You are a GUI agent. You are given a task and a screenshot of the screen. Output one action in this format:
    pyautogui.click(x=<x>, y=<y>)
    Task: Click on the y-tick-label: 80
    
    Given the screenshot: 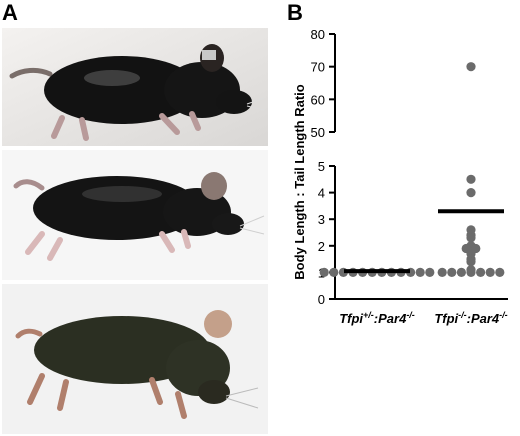 What is the action you would take?
    pyautogui.click(x=318, y=34)
    